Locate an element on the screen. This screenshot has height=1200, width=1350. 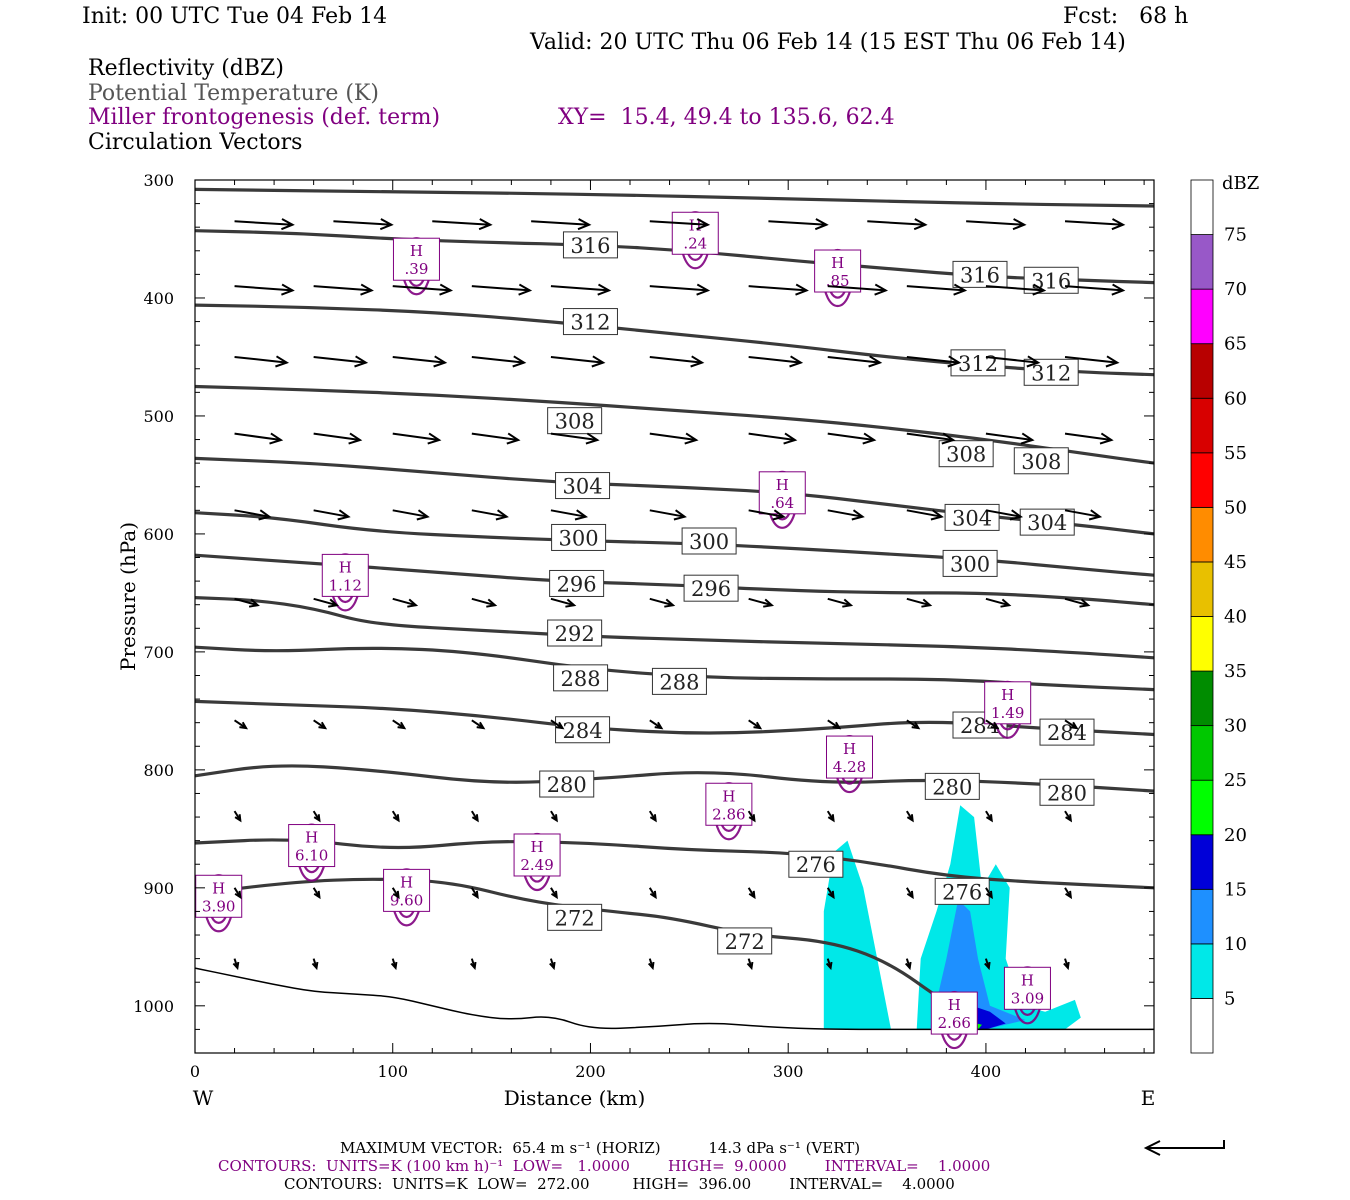
frontogenesis-max-value: 2.86 is located at coordinates (728, 814).